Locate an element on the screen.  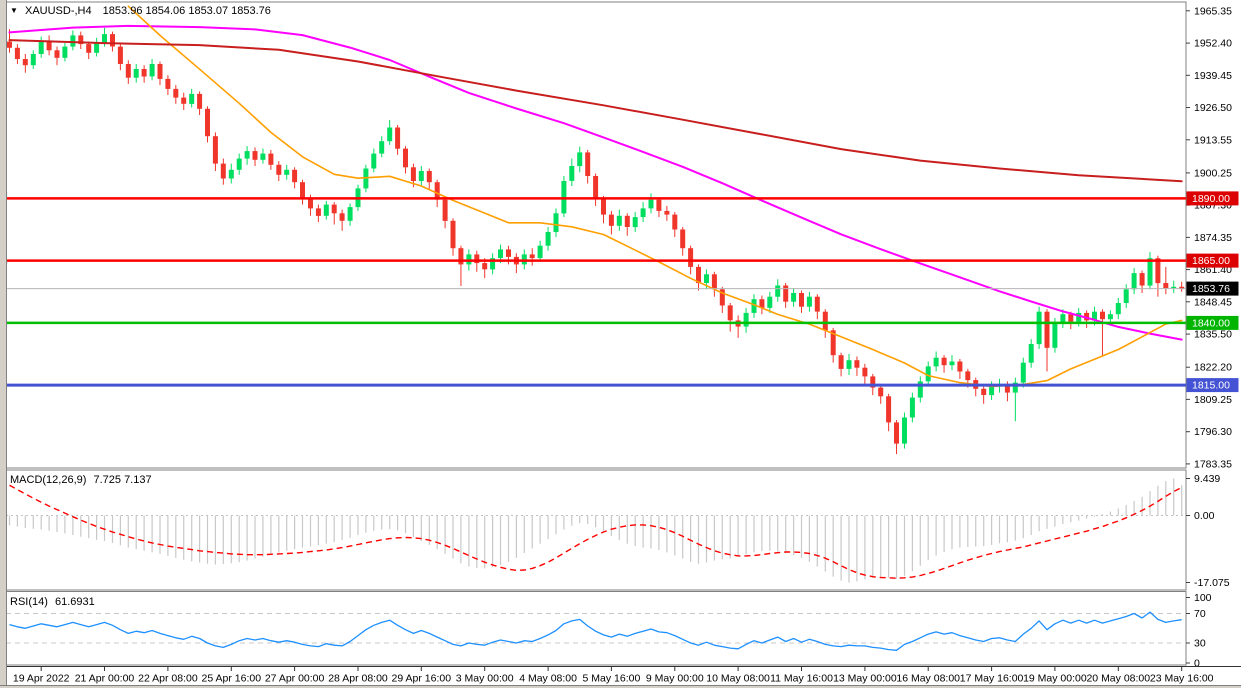
price-tick-label: 1900.25 is located at coordinates (1213, 173).